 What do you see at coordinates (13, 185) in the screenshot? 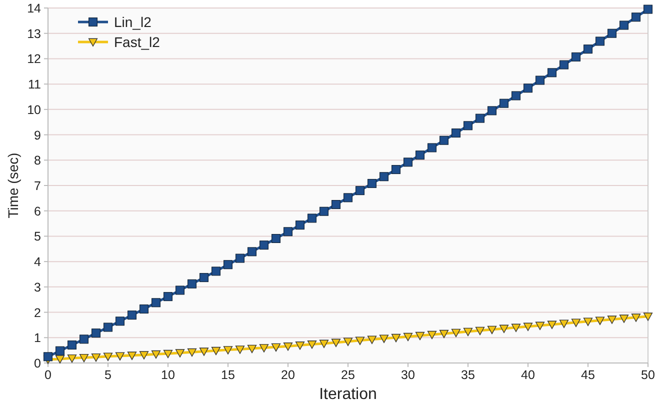
I see `y-axis-title: Time (sec)` at bounding box center [13, 185].